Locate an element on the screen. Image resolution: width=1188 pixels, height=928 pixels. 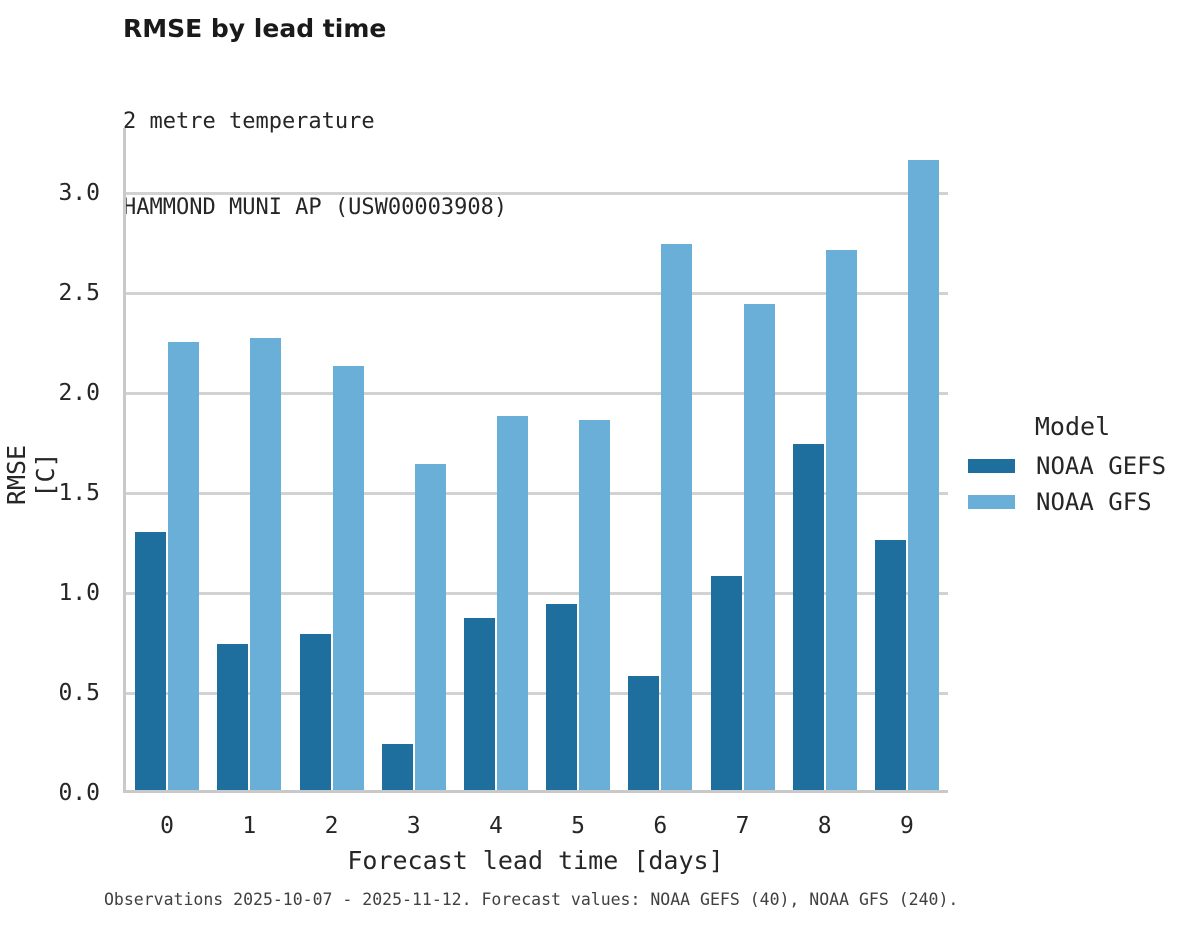
subtitle-line-1: 2 metre temperature is located at coordinates (249, 121).